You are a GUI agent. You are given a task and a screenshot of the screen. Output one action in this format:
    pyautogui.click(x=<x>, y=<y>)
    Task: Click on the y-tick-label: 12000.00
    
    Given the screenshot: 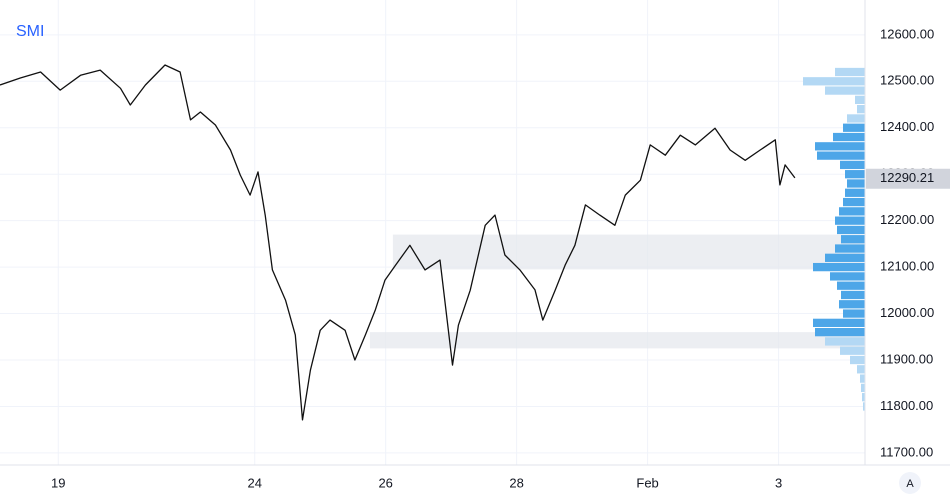 What is the action you would take?
    pyautogui.click(x=907, y=312)
    